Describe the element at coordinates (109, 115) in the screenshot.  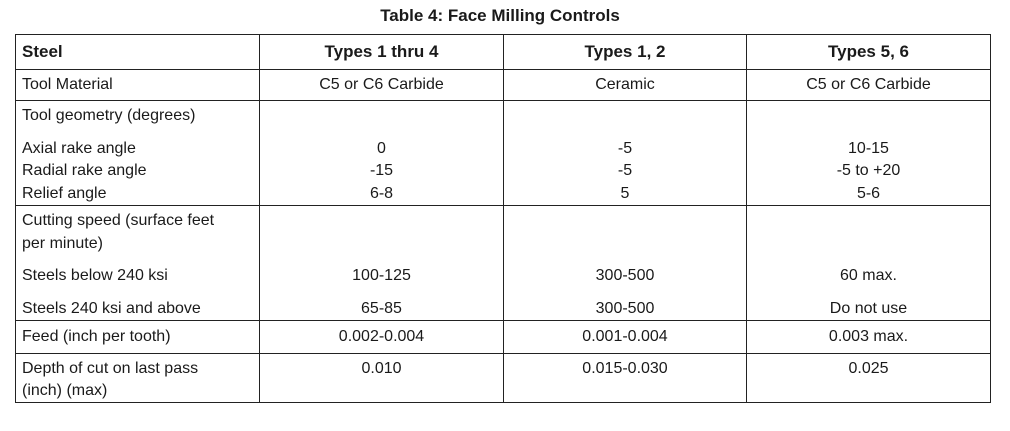
I see `section-label: Tool geometry (degrees)` at that location.